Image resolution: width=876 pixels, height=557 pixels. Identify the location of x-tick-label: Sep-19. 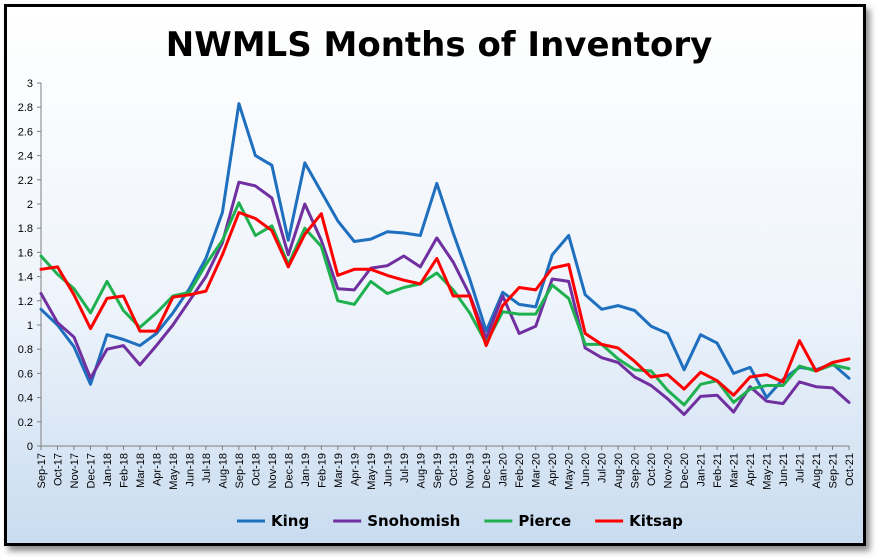
(438, 470).